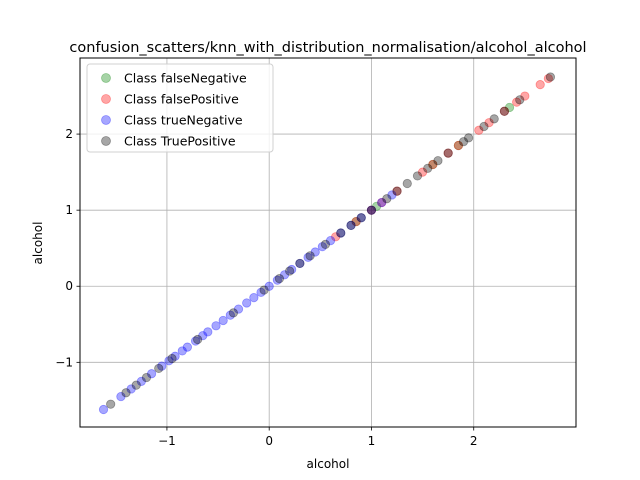  I want to click on y-axis-label: alcohol, so click(38, 243).